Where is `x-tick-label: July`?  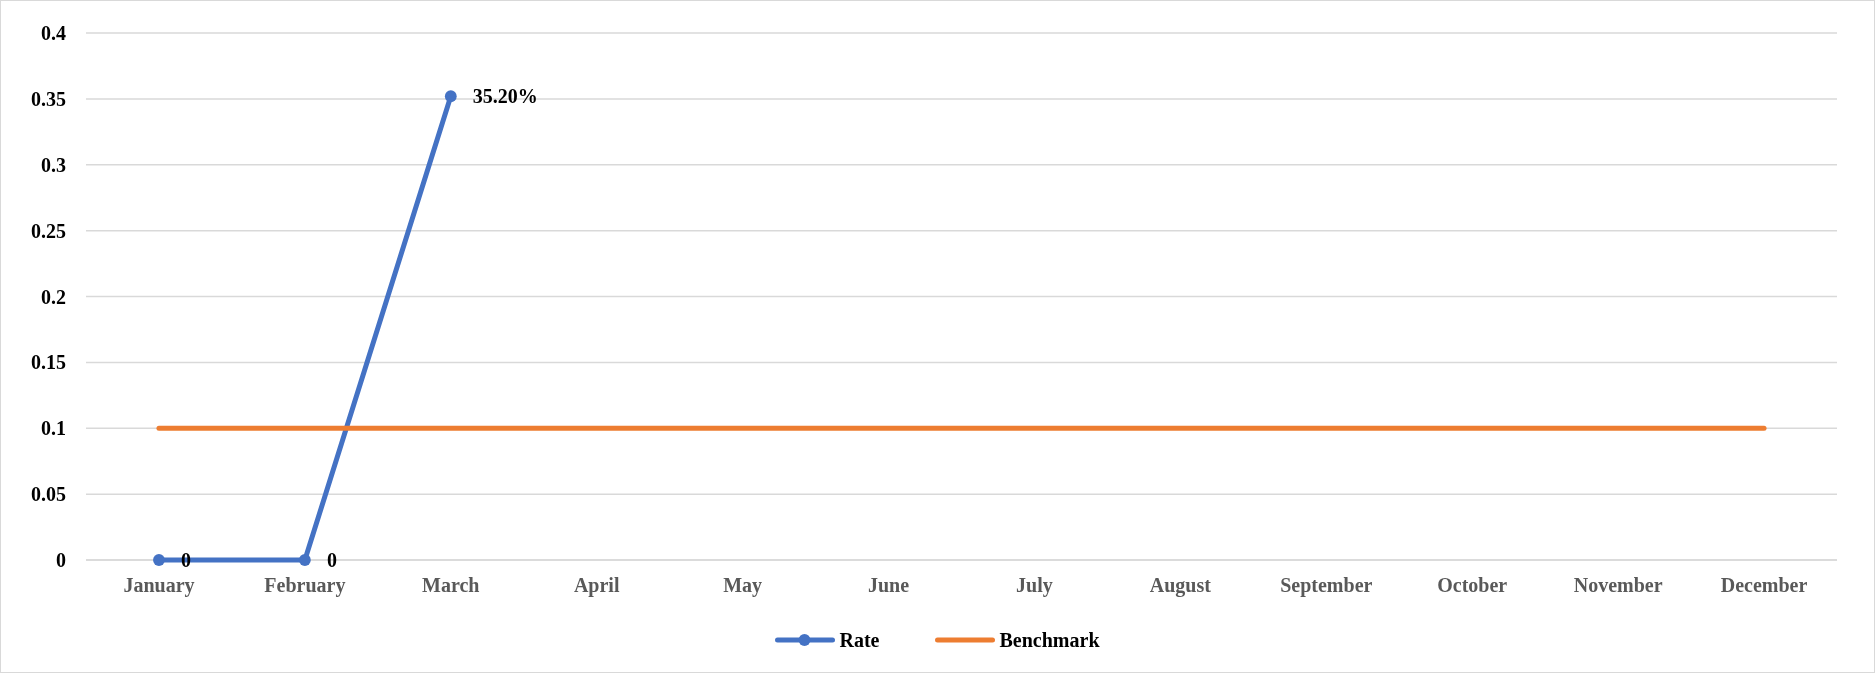 x-tick-label: July is located at coordinates (1034, 585).